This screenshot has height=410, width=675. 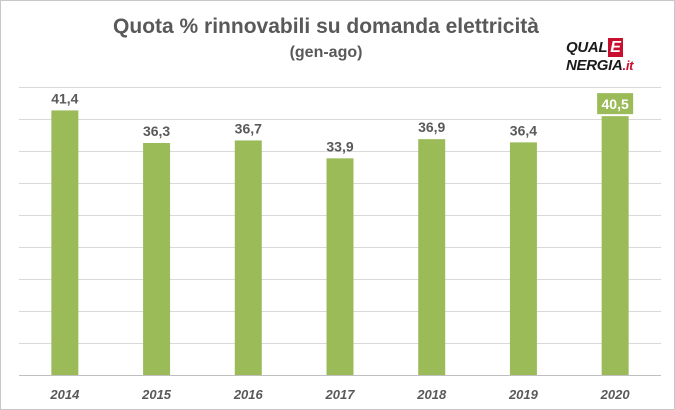 I want to click on value-label-2018: 36,9, so click(x=431, y=127).